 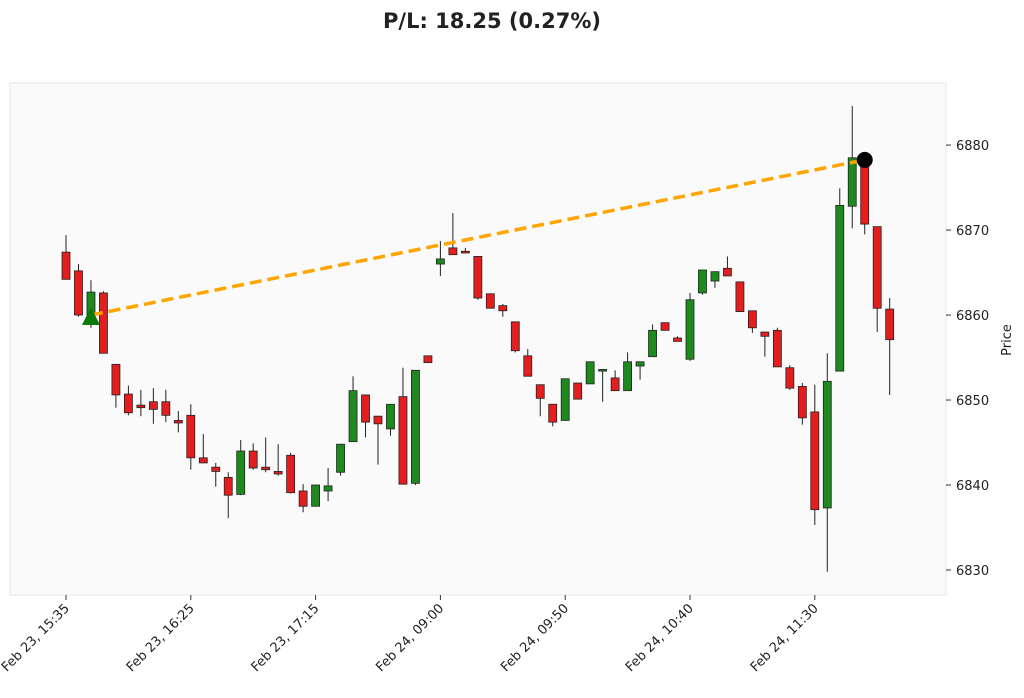 I want to click on y-tick-label: 6870, so click(x=972, y=231).